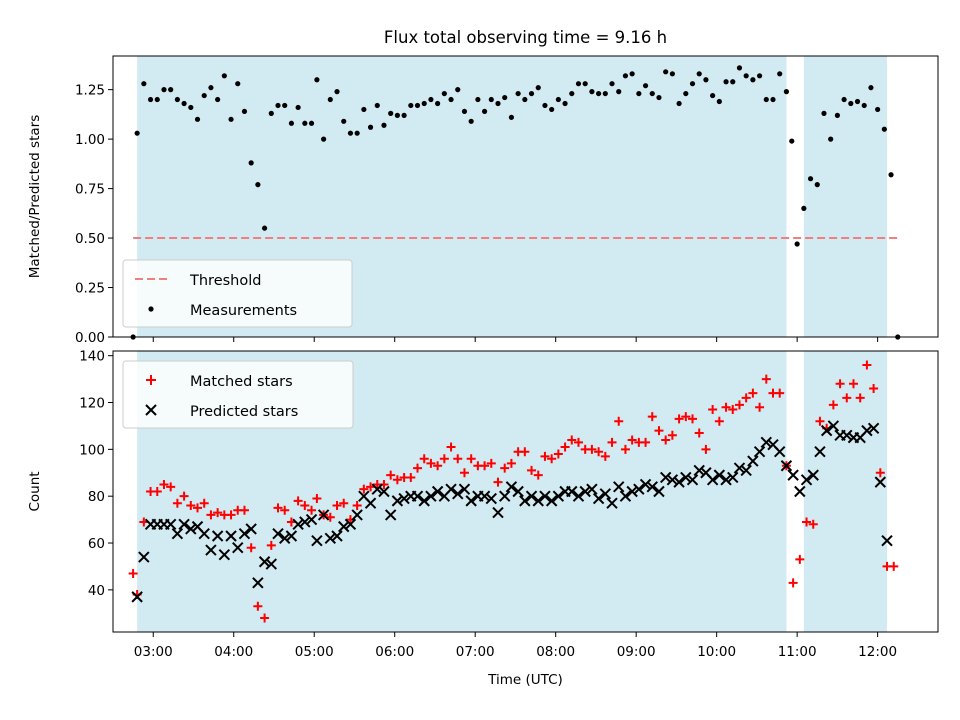 The image size is (960, 720). Describe the element at coordinates (96, 474) in the screenshot. I see `count-y-ticks: 40 60 80 100 120 140` at that location.